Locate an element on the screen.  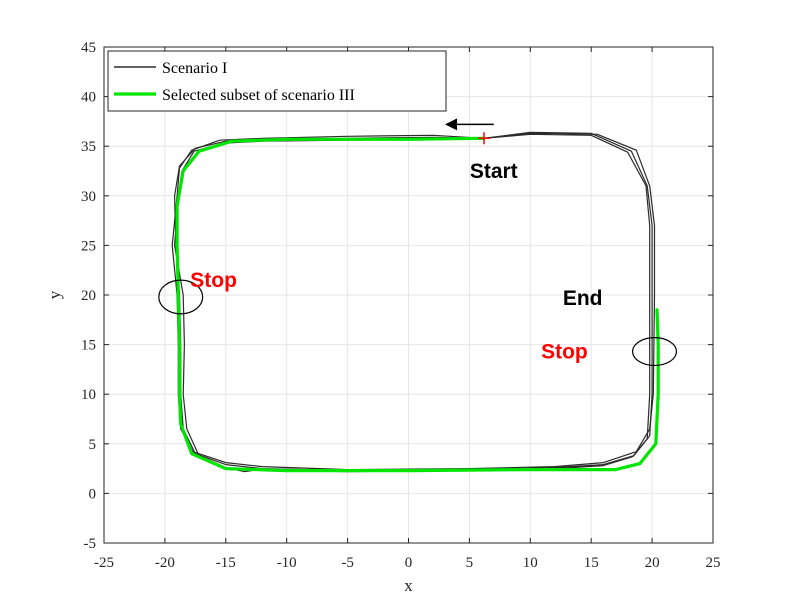
x-tick-label: 0 is located at coordinates (409, 563).